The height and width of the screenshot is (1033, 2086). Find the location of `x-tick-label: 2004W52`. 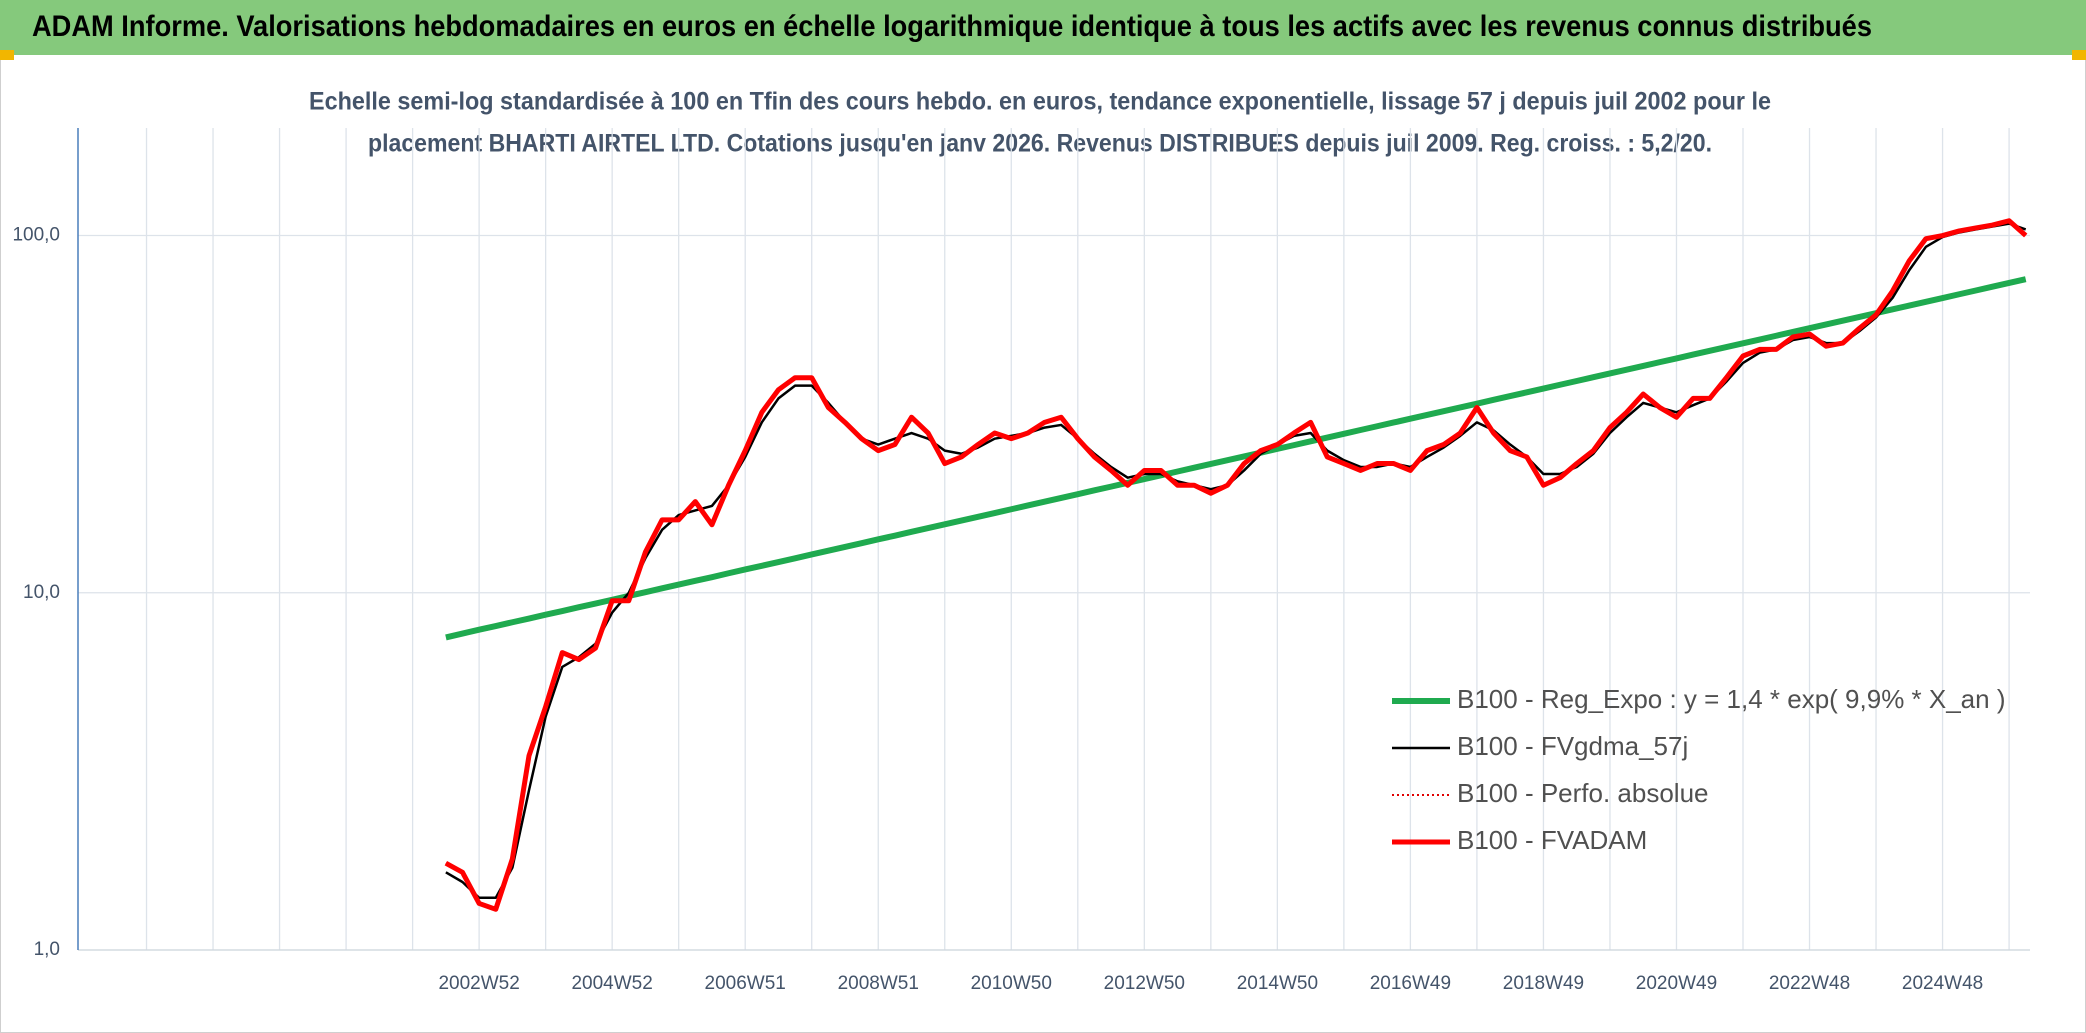

x-tick-label: 2004W52 is located at coordinates (611, 983).